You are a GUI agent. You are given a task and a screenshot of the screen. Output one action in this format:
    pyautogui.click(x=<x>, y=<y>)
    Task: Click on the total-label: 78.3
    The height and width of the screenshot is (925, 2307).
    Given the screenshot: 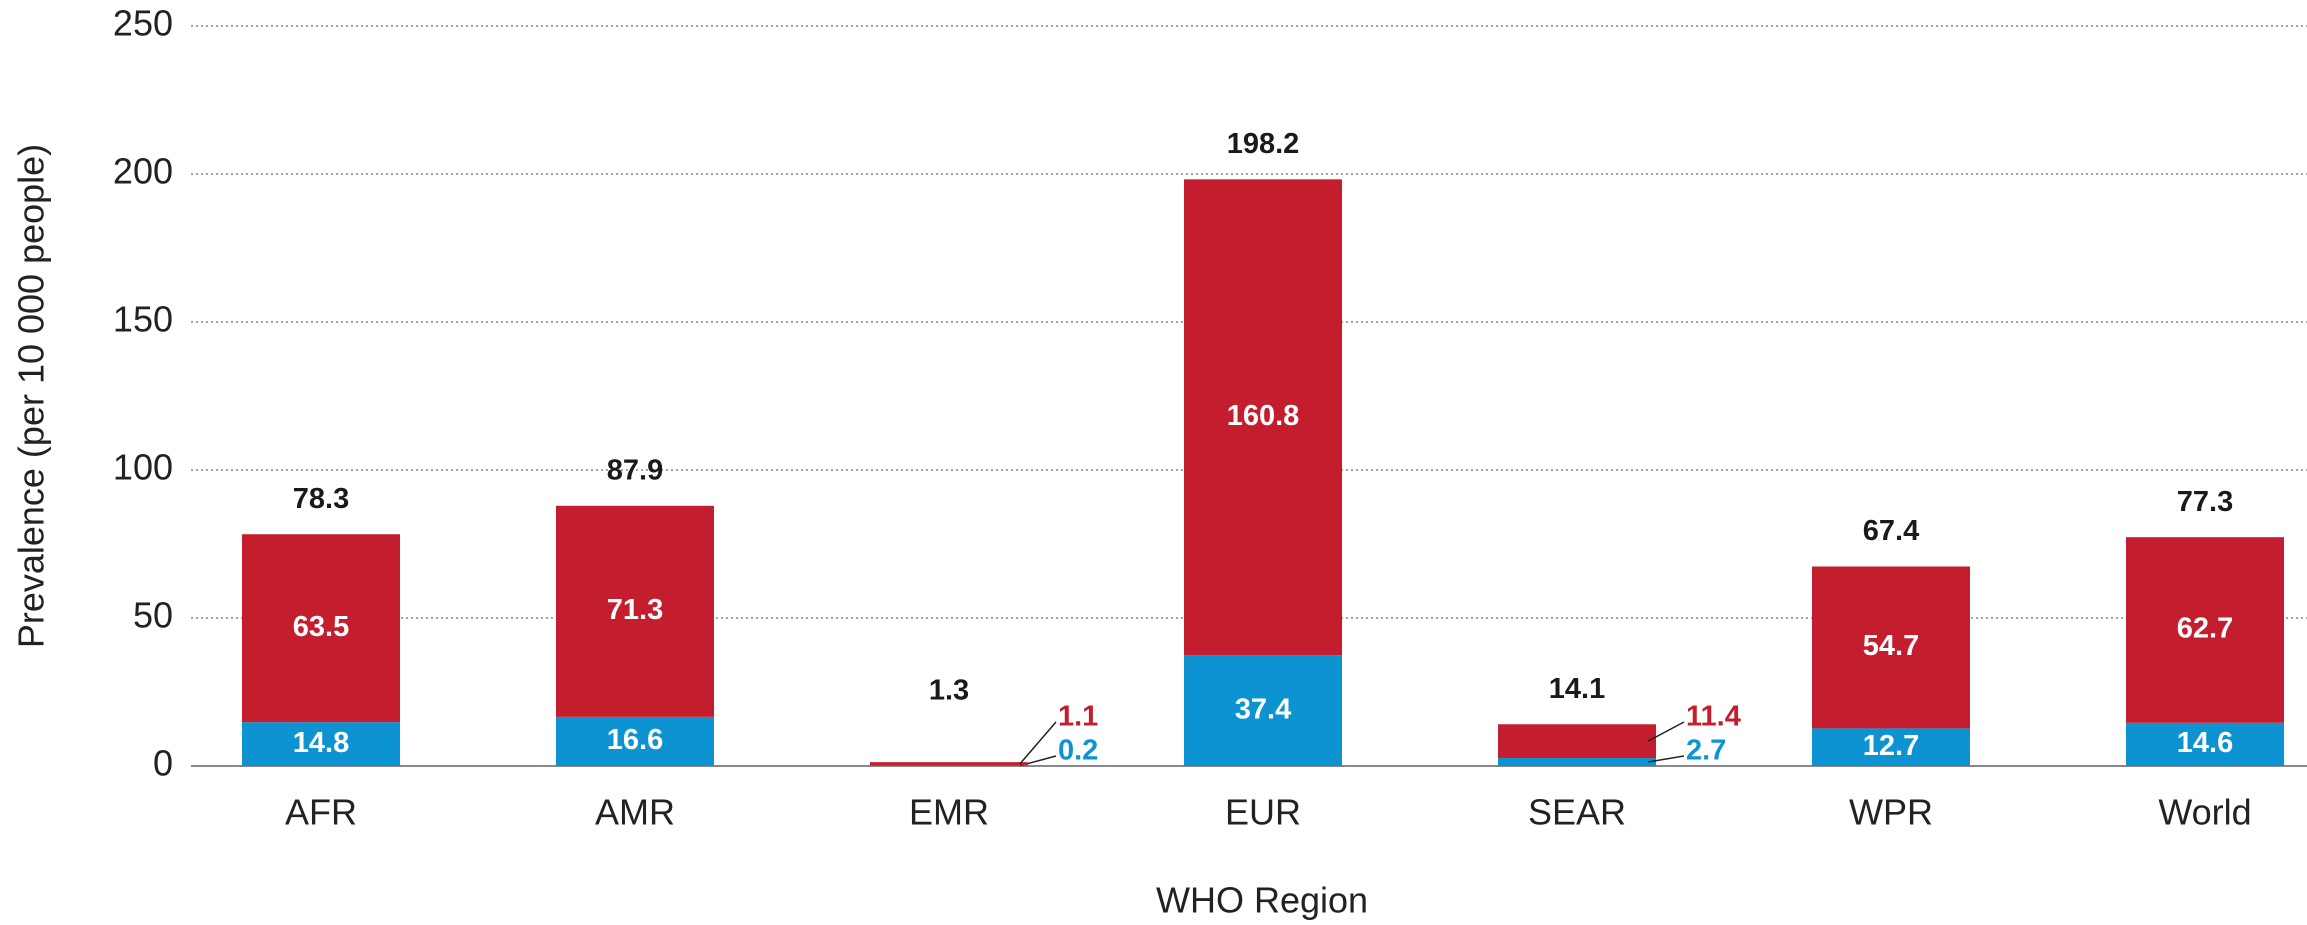 What is the action you would take?
    pyautogui.click(x=321, y=499)
    